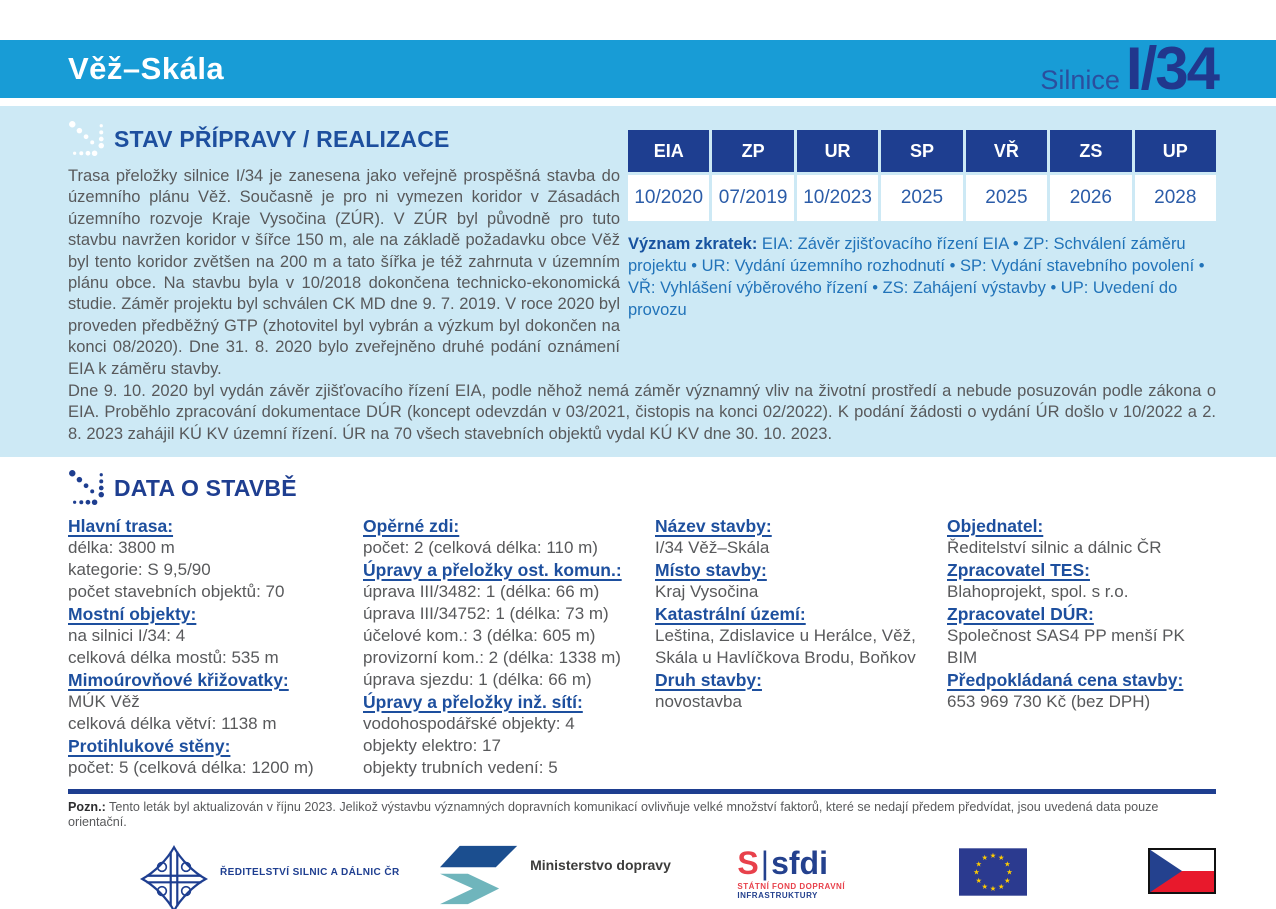 Image resolution: width=1276 pixels, height=909 pixels. What do you see at coordinates (588, 875) in the screenshot?
I see `ministry-of-transport-logo: Ministerstvo dopravy` at bounding box center [588, 875].